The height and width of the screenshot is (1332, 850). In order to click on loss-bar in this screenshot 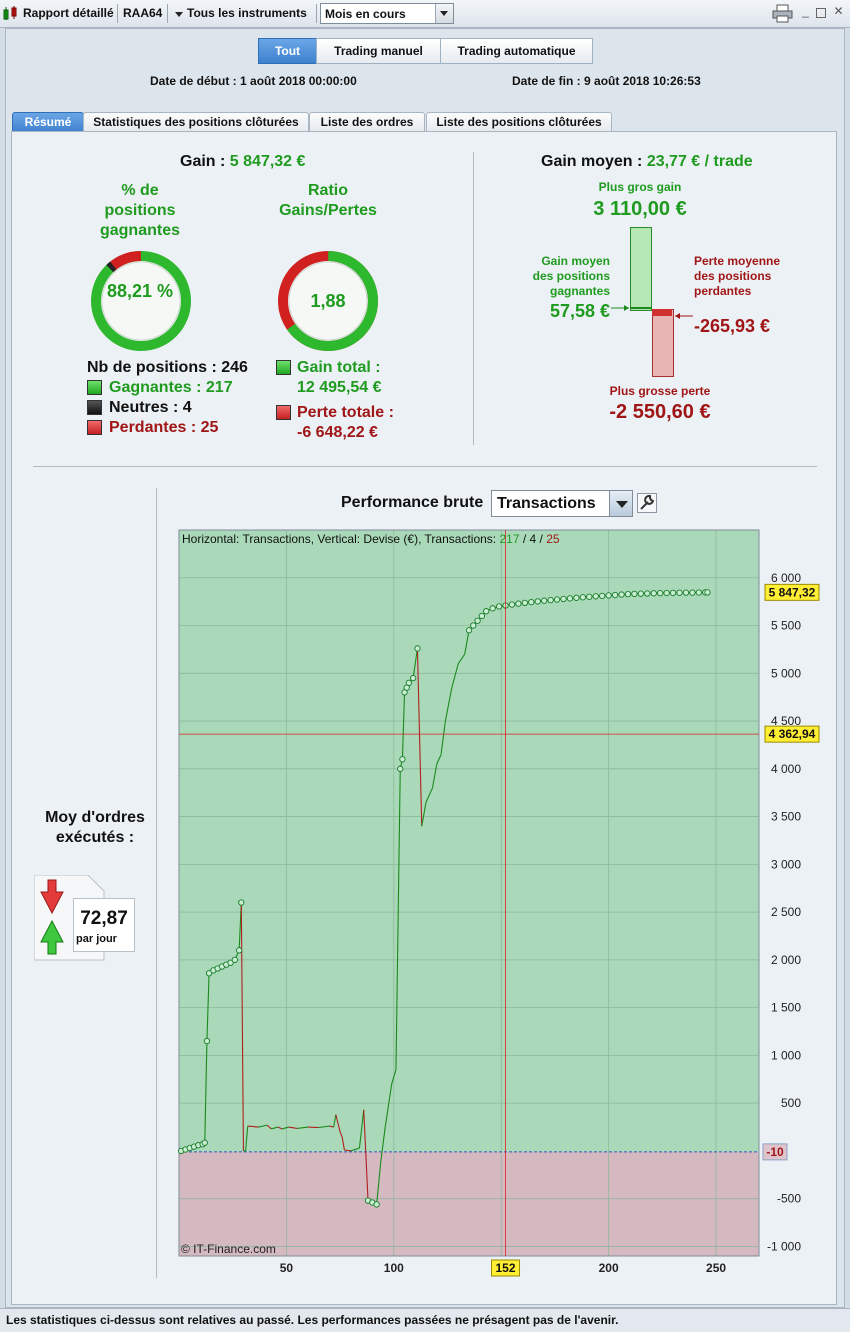, I will do `click(663, 343)`.